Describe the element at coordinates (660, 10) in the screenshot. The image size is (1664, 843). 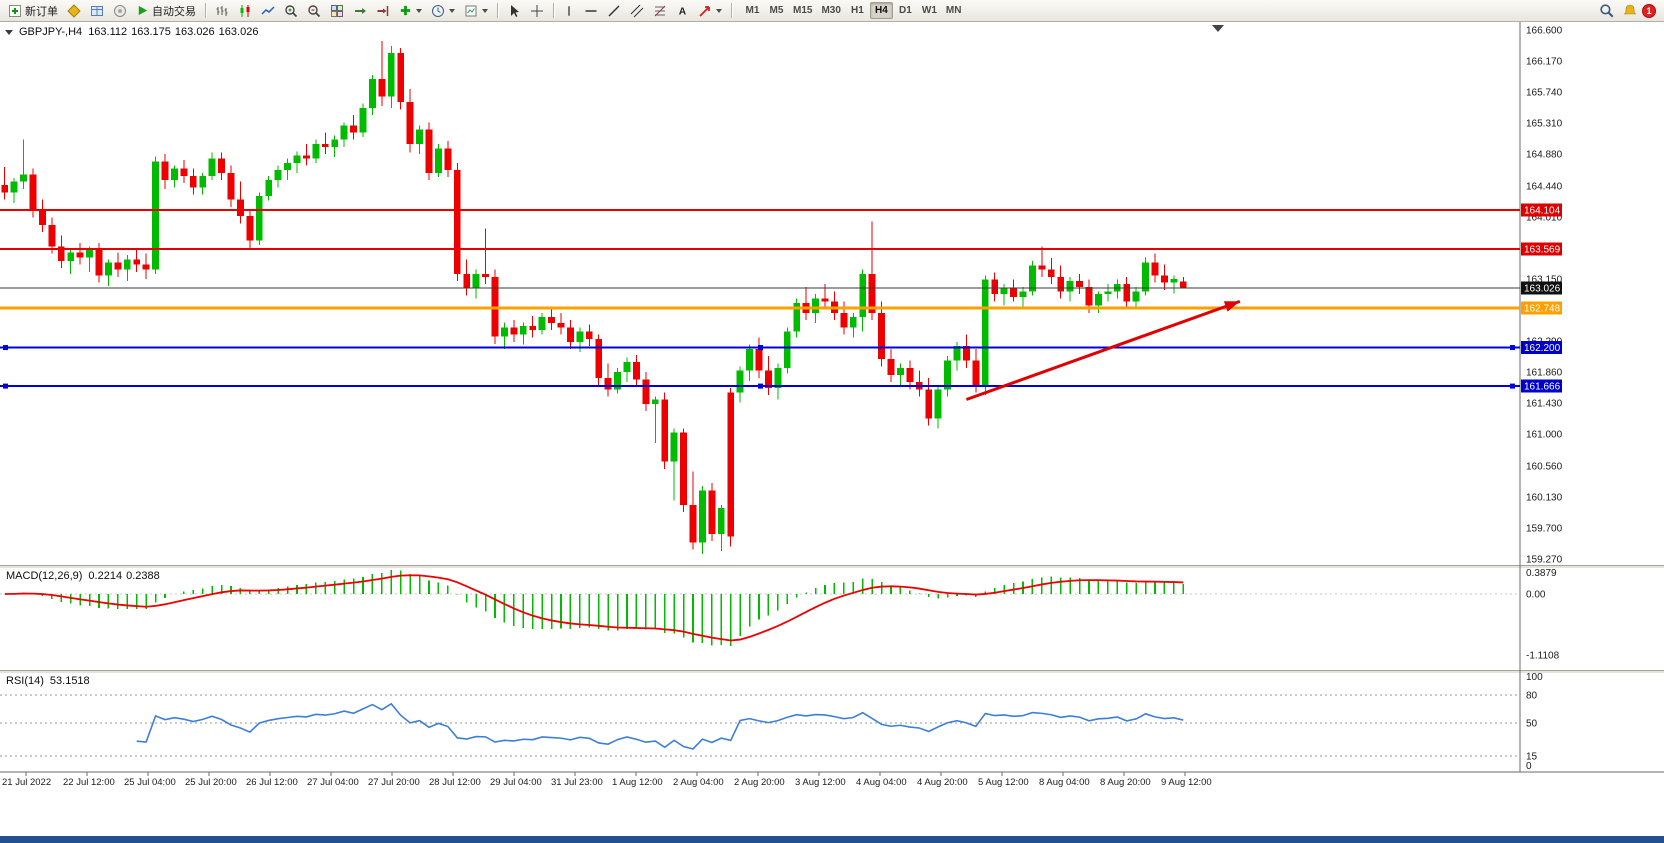
I see `fibonacci-tool-button` at that location.